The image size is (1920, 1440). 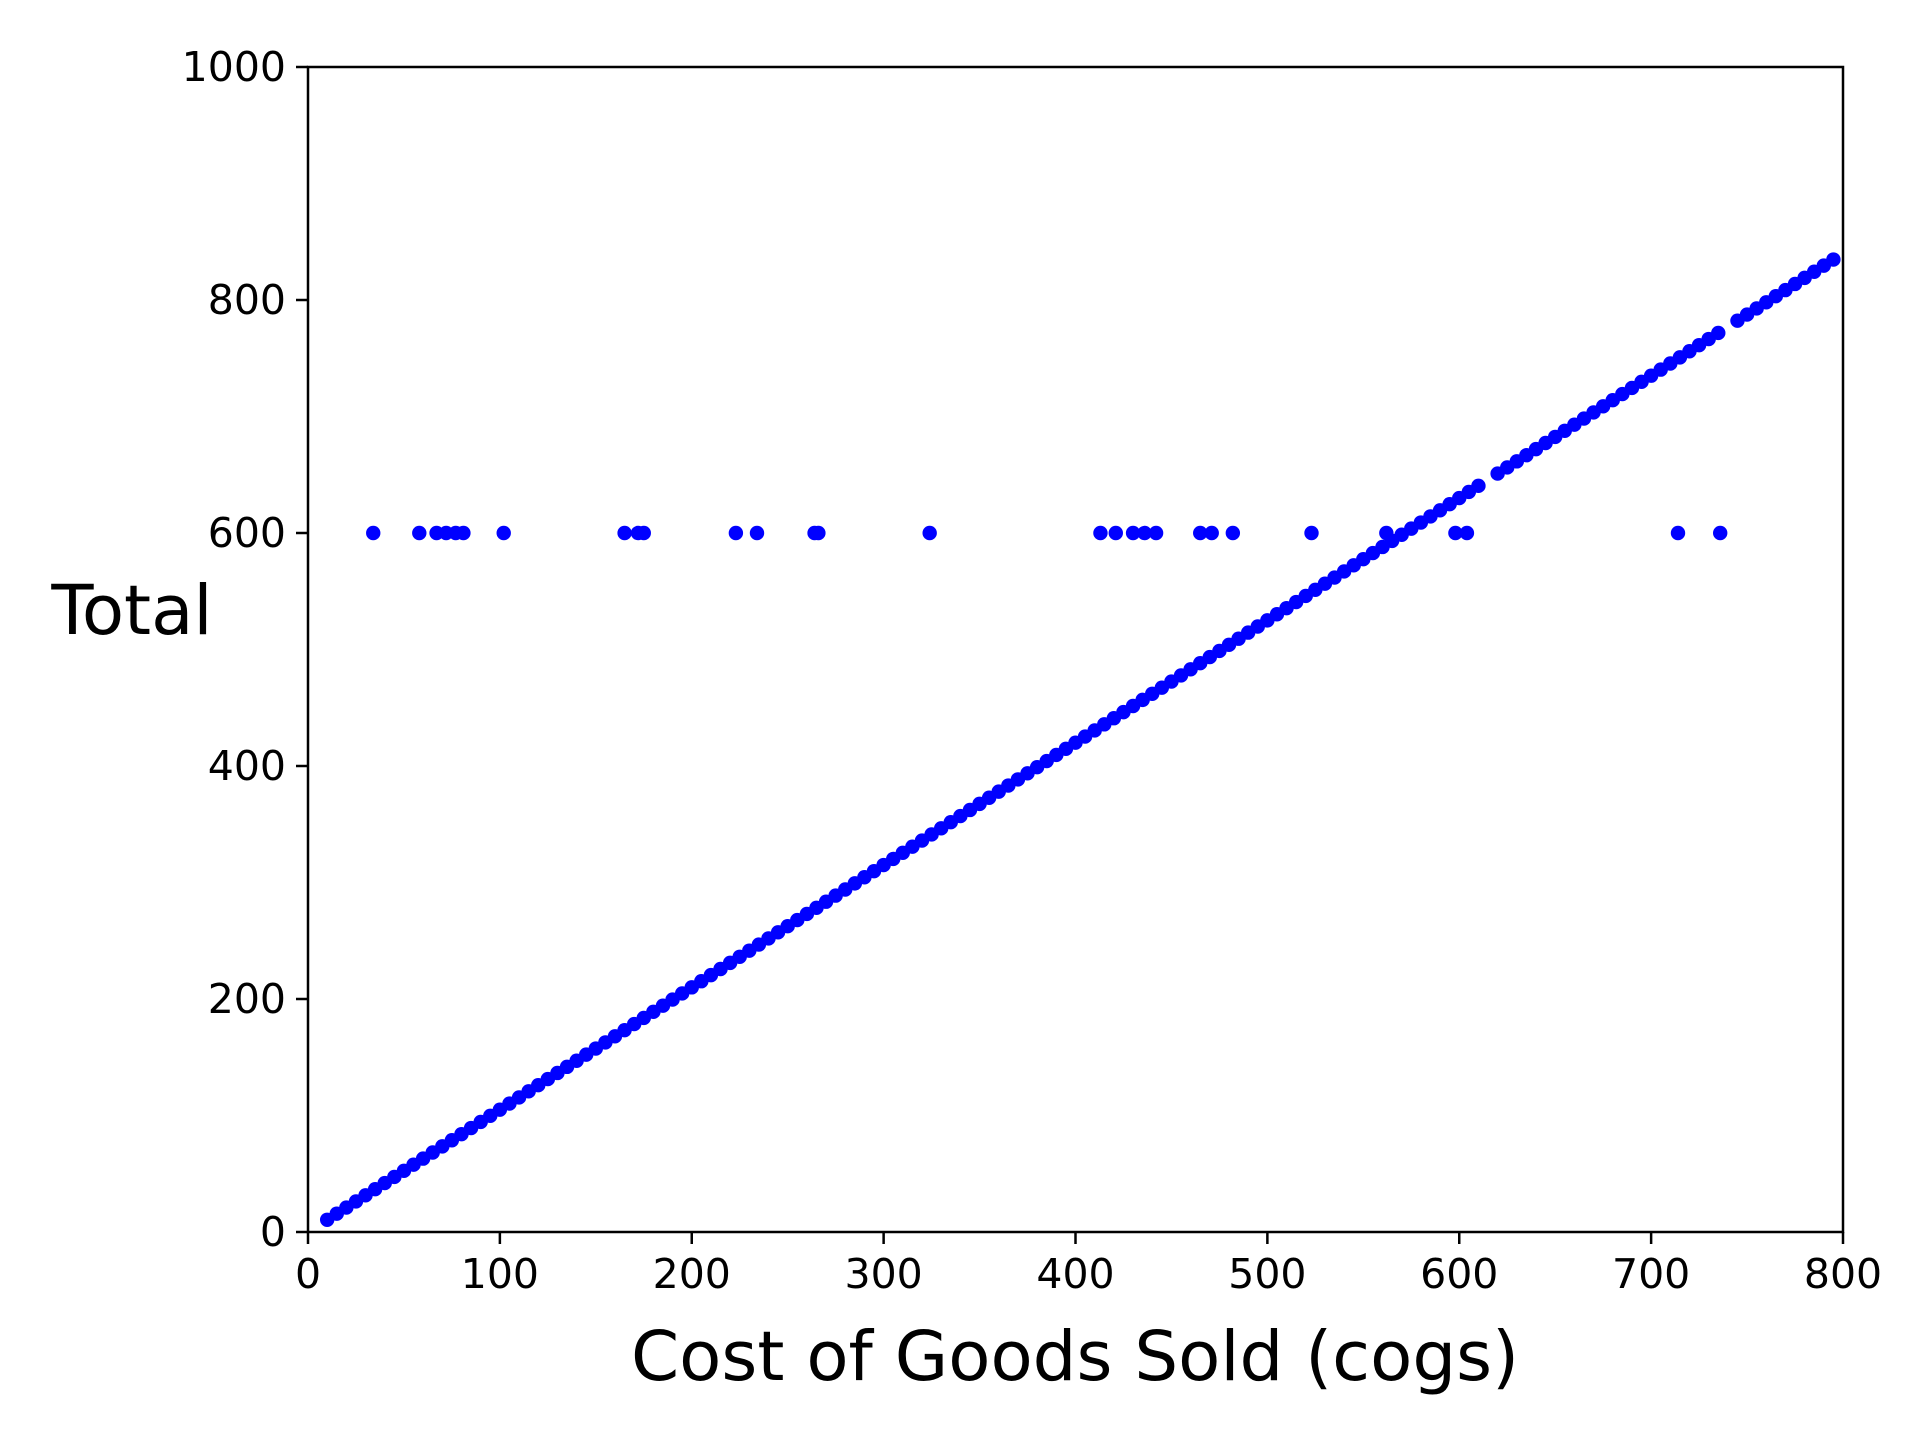 I want to click on x-axis-ticks: 0 100 200 300 400 500 600 700 800, so click(x=1088, y=1265).